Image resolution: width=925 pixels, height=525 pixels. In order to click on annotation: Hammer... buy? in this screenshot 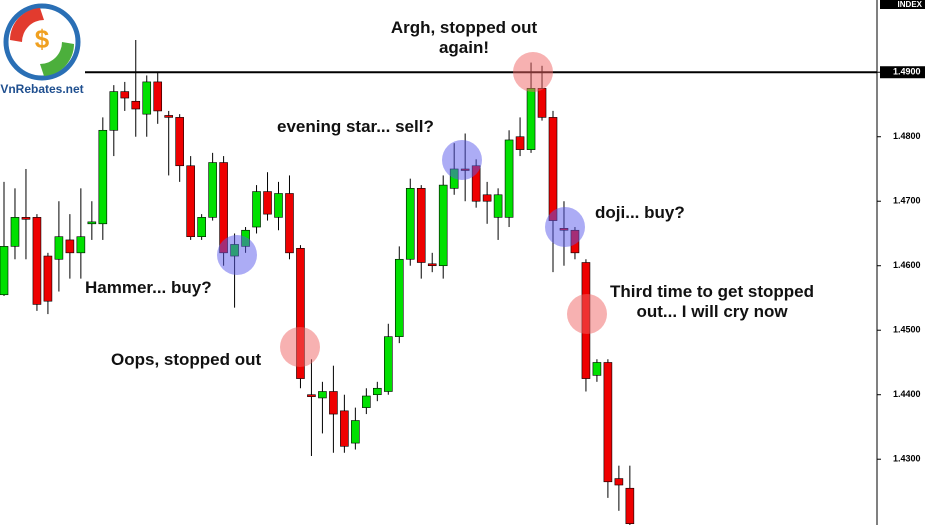, I will do `click(148, 287)`.